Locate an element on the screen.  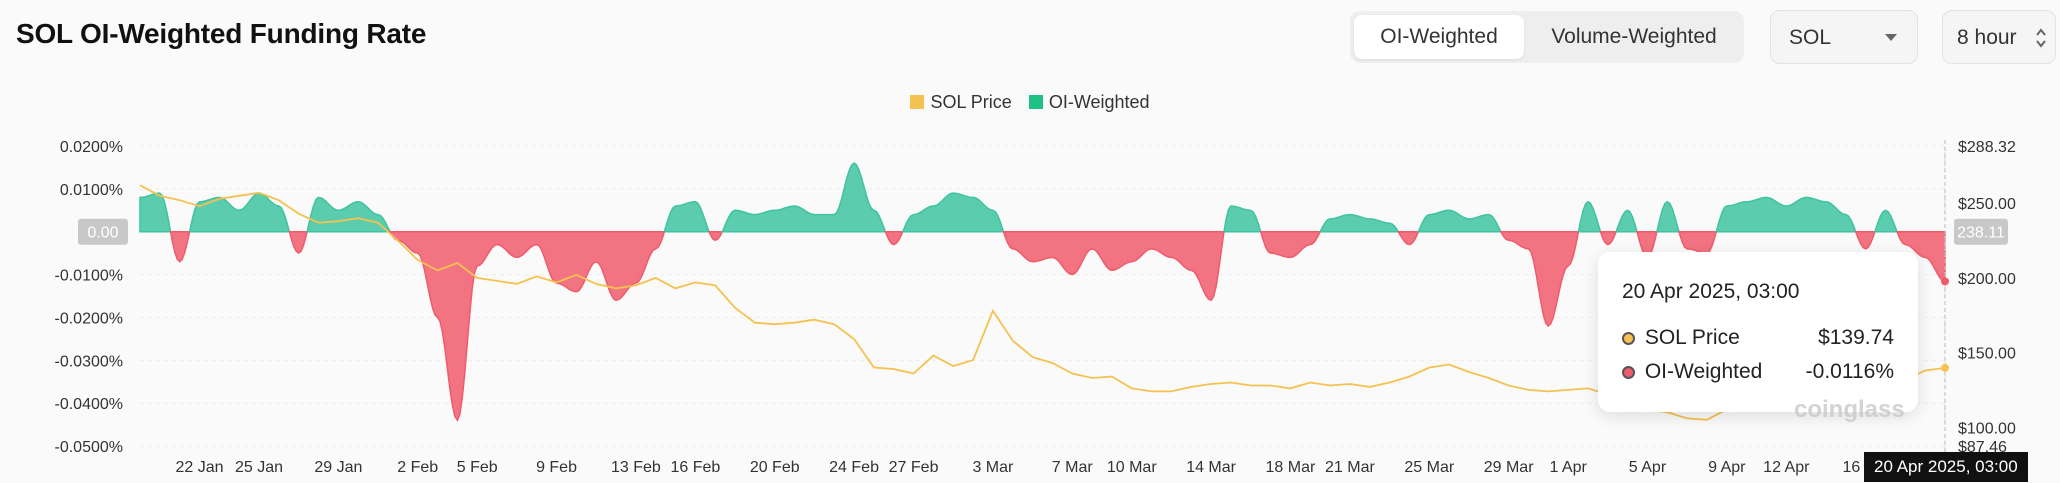
tooltip-row-oi: OI-Weighted -0.0116% is located at coordinates (1758, 372).